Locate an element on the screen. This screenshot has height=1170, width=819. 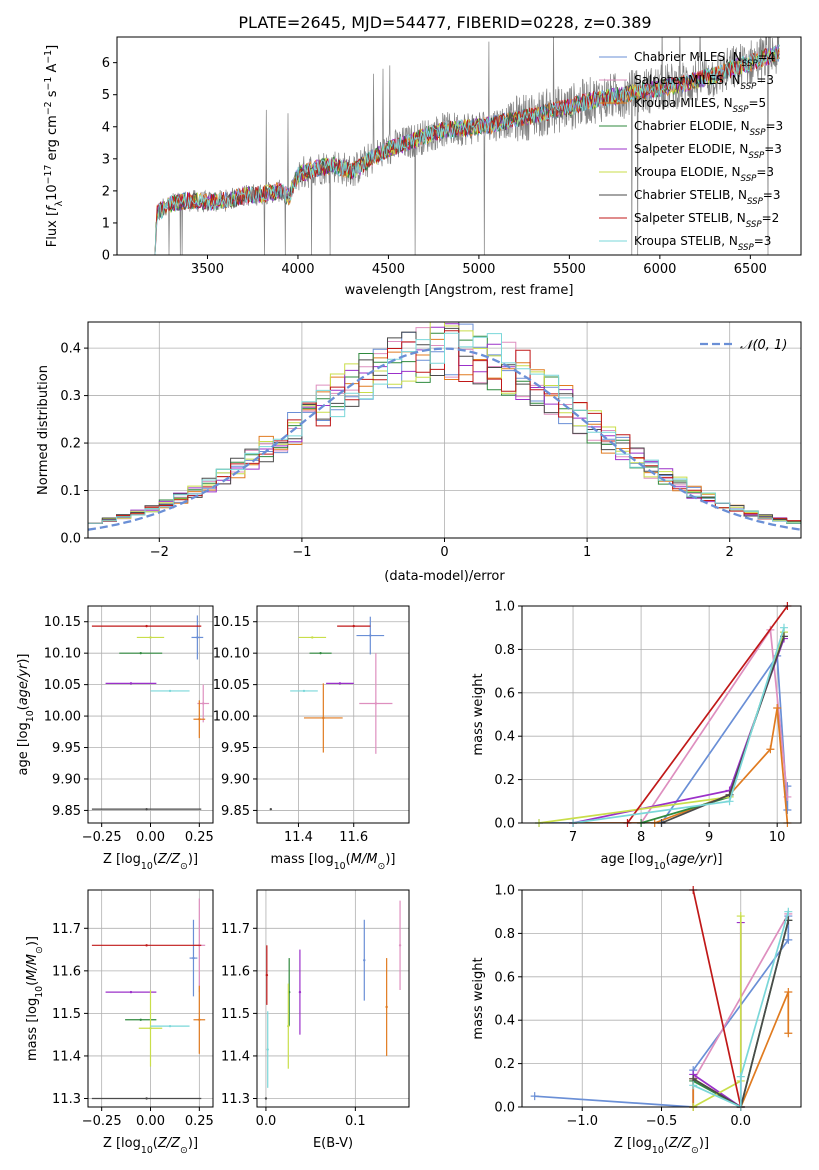
x-tick-label: 3500 is located at coordinates (207, 269).